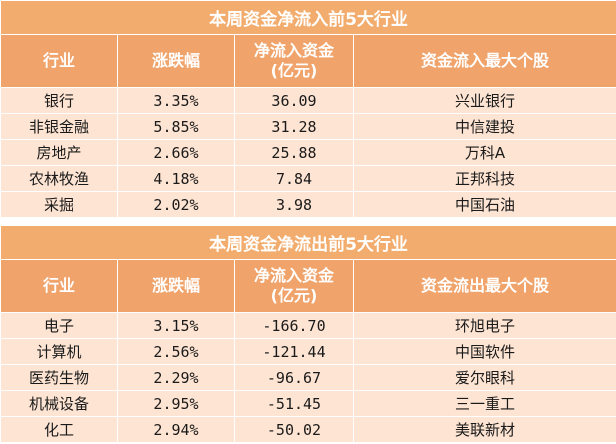  I want to click on industry-cell: 房地产, so click(59, 152).